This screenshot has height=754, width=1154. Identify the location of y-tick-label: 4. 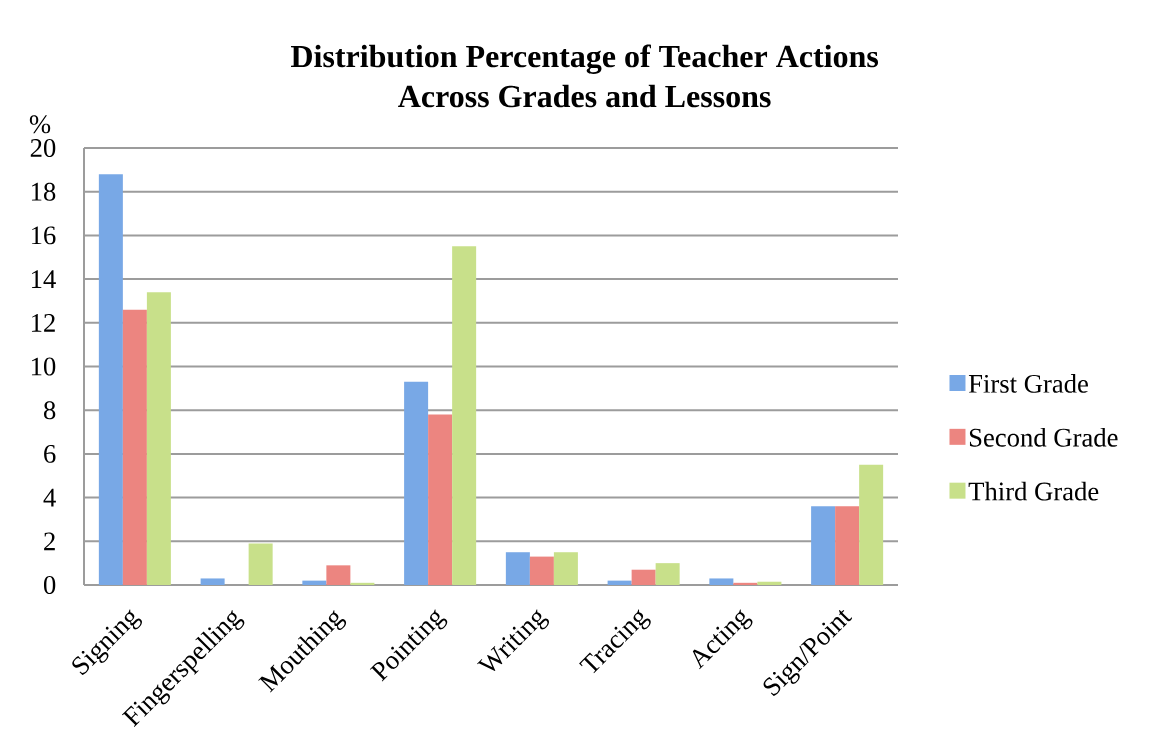
(49, 497).